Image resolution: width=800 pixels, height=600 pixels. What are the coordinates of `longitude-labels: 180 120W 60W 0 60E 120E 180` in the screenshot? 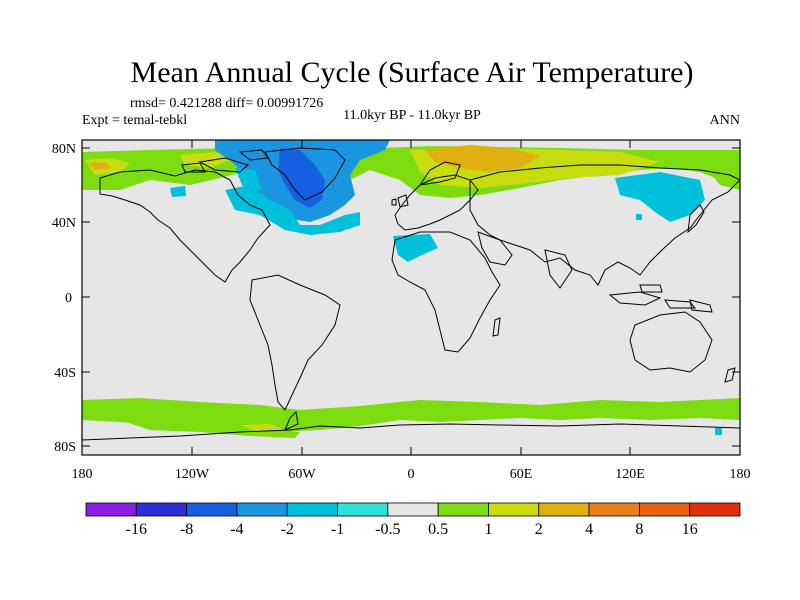 It's located at (411, 474).